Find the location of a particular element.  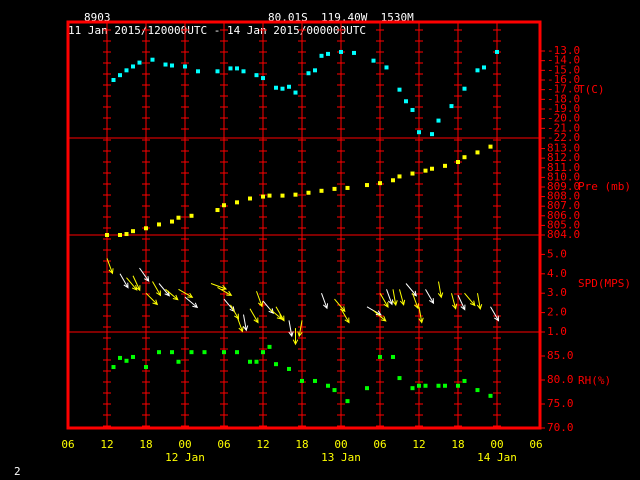

y-tick-label: 813.0 is located at coordinates (563, 148).